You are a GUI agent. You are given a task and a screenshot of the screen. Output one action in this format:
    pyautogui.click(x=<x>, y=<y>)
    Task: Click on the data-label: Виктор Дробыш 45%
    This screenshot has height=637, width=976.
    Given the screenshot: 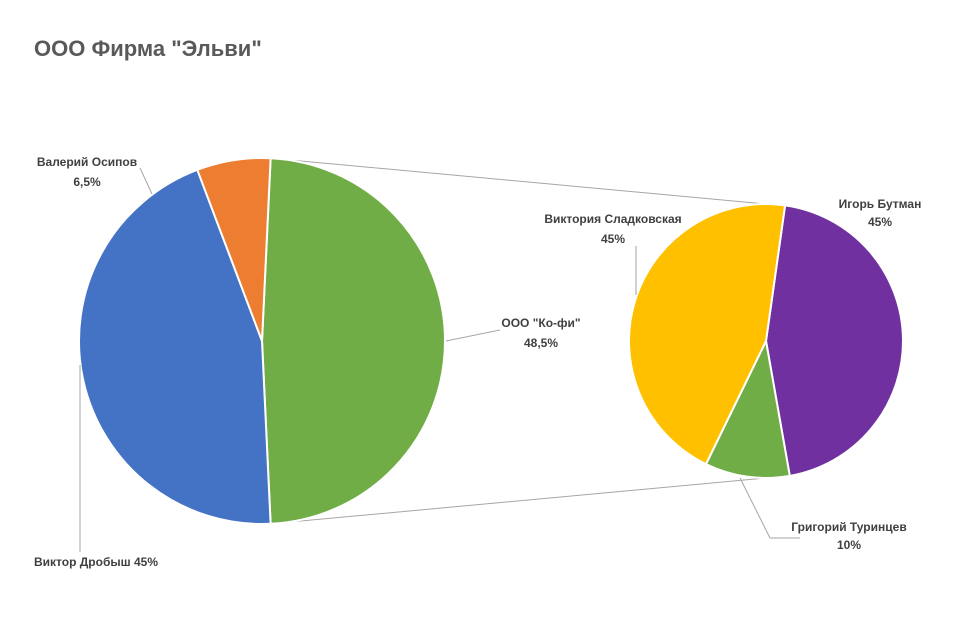 What is the action you would take?
    pyautogui.click(x=96, y=562)
    